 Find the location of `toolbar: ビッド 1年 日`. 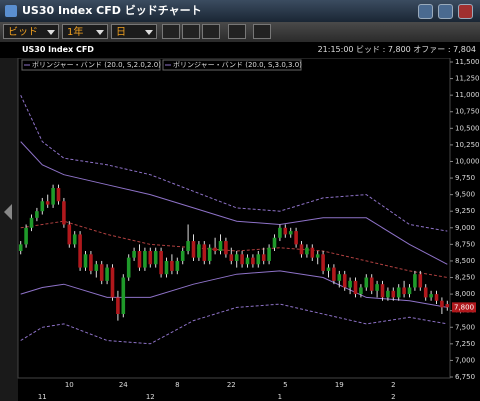

toolbar: ビッド 1年 日 is located at coordinates (240, 32).